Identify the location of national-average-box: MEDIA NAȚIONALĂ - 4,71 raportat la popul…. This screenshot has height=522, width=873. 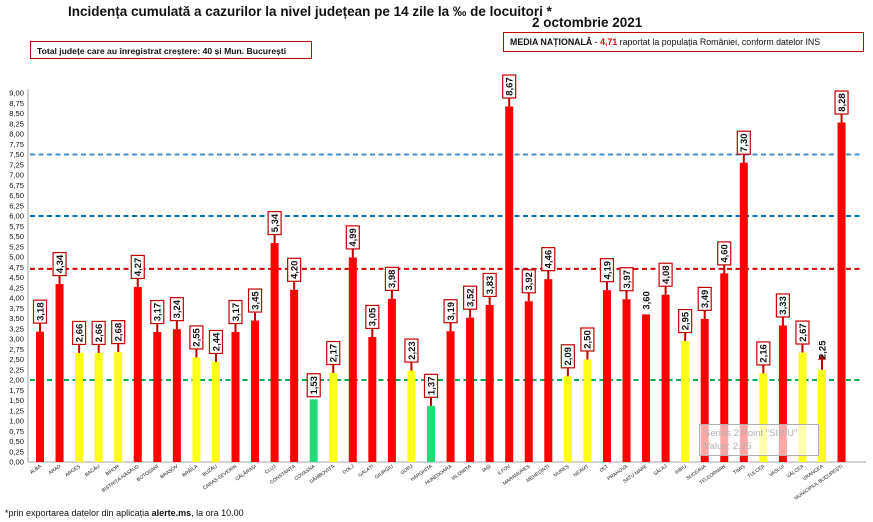
(683, 42).